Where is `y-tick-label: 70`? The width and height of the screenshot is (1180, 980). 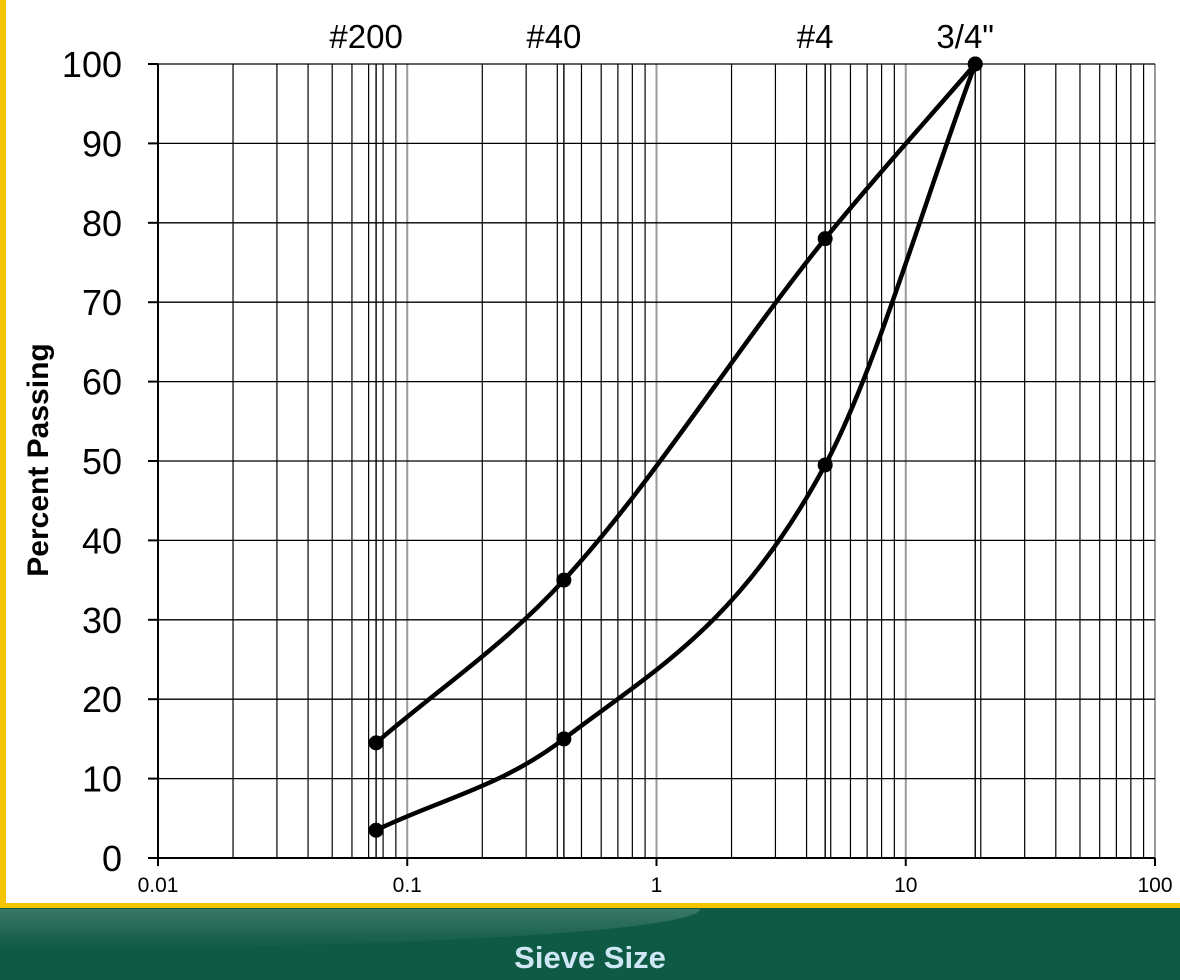 y-tick-label: 70 is located at coordinates (102, 302).